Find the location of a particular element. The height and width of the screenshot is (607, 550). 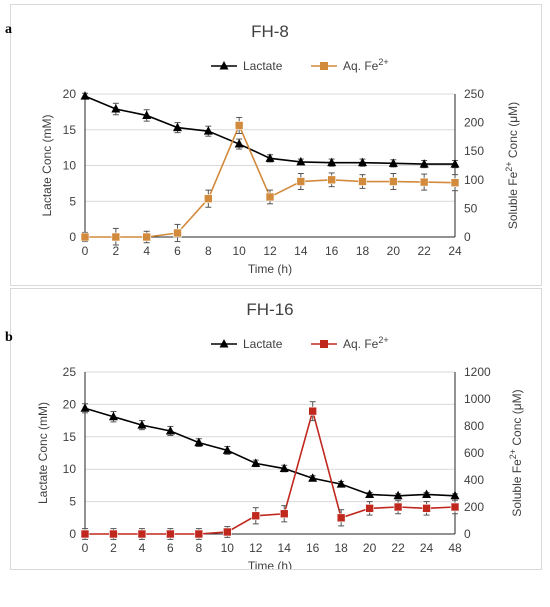

y2-tick-label: 600 is located at coordinates (474, 453).